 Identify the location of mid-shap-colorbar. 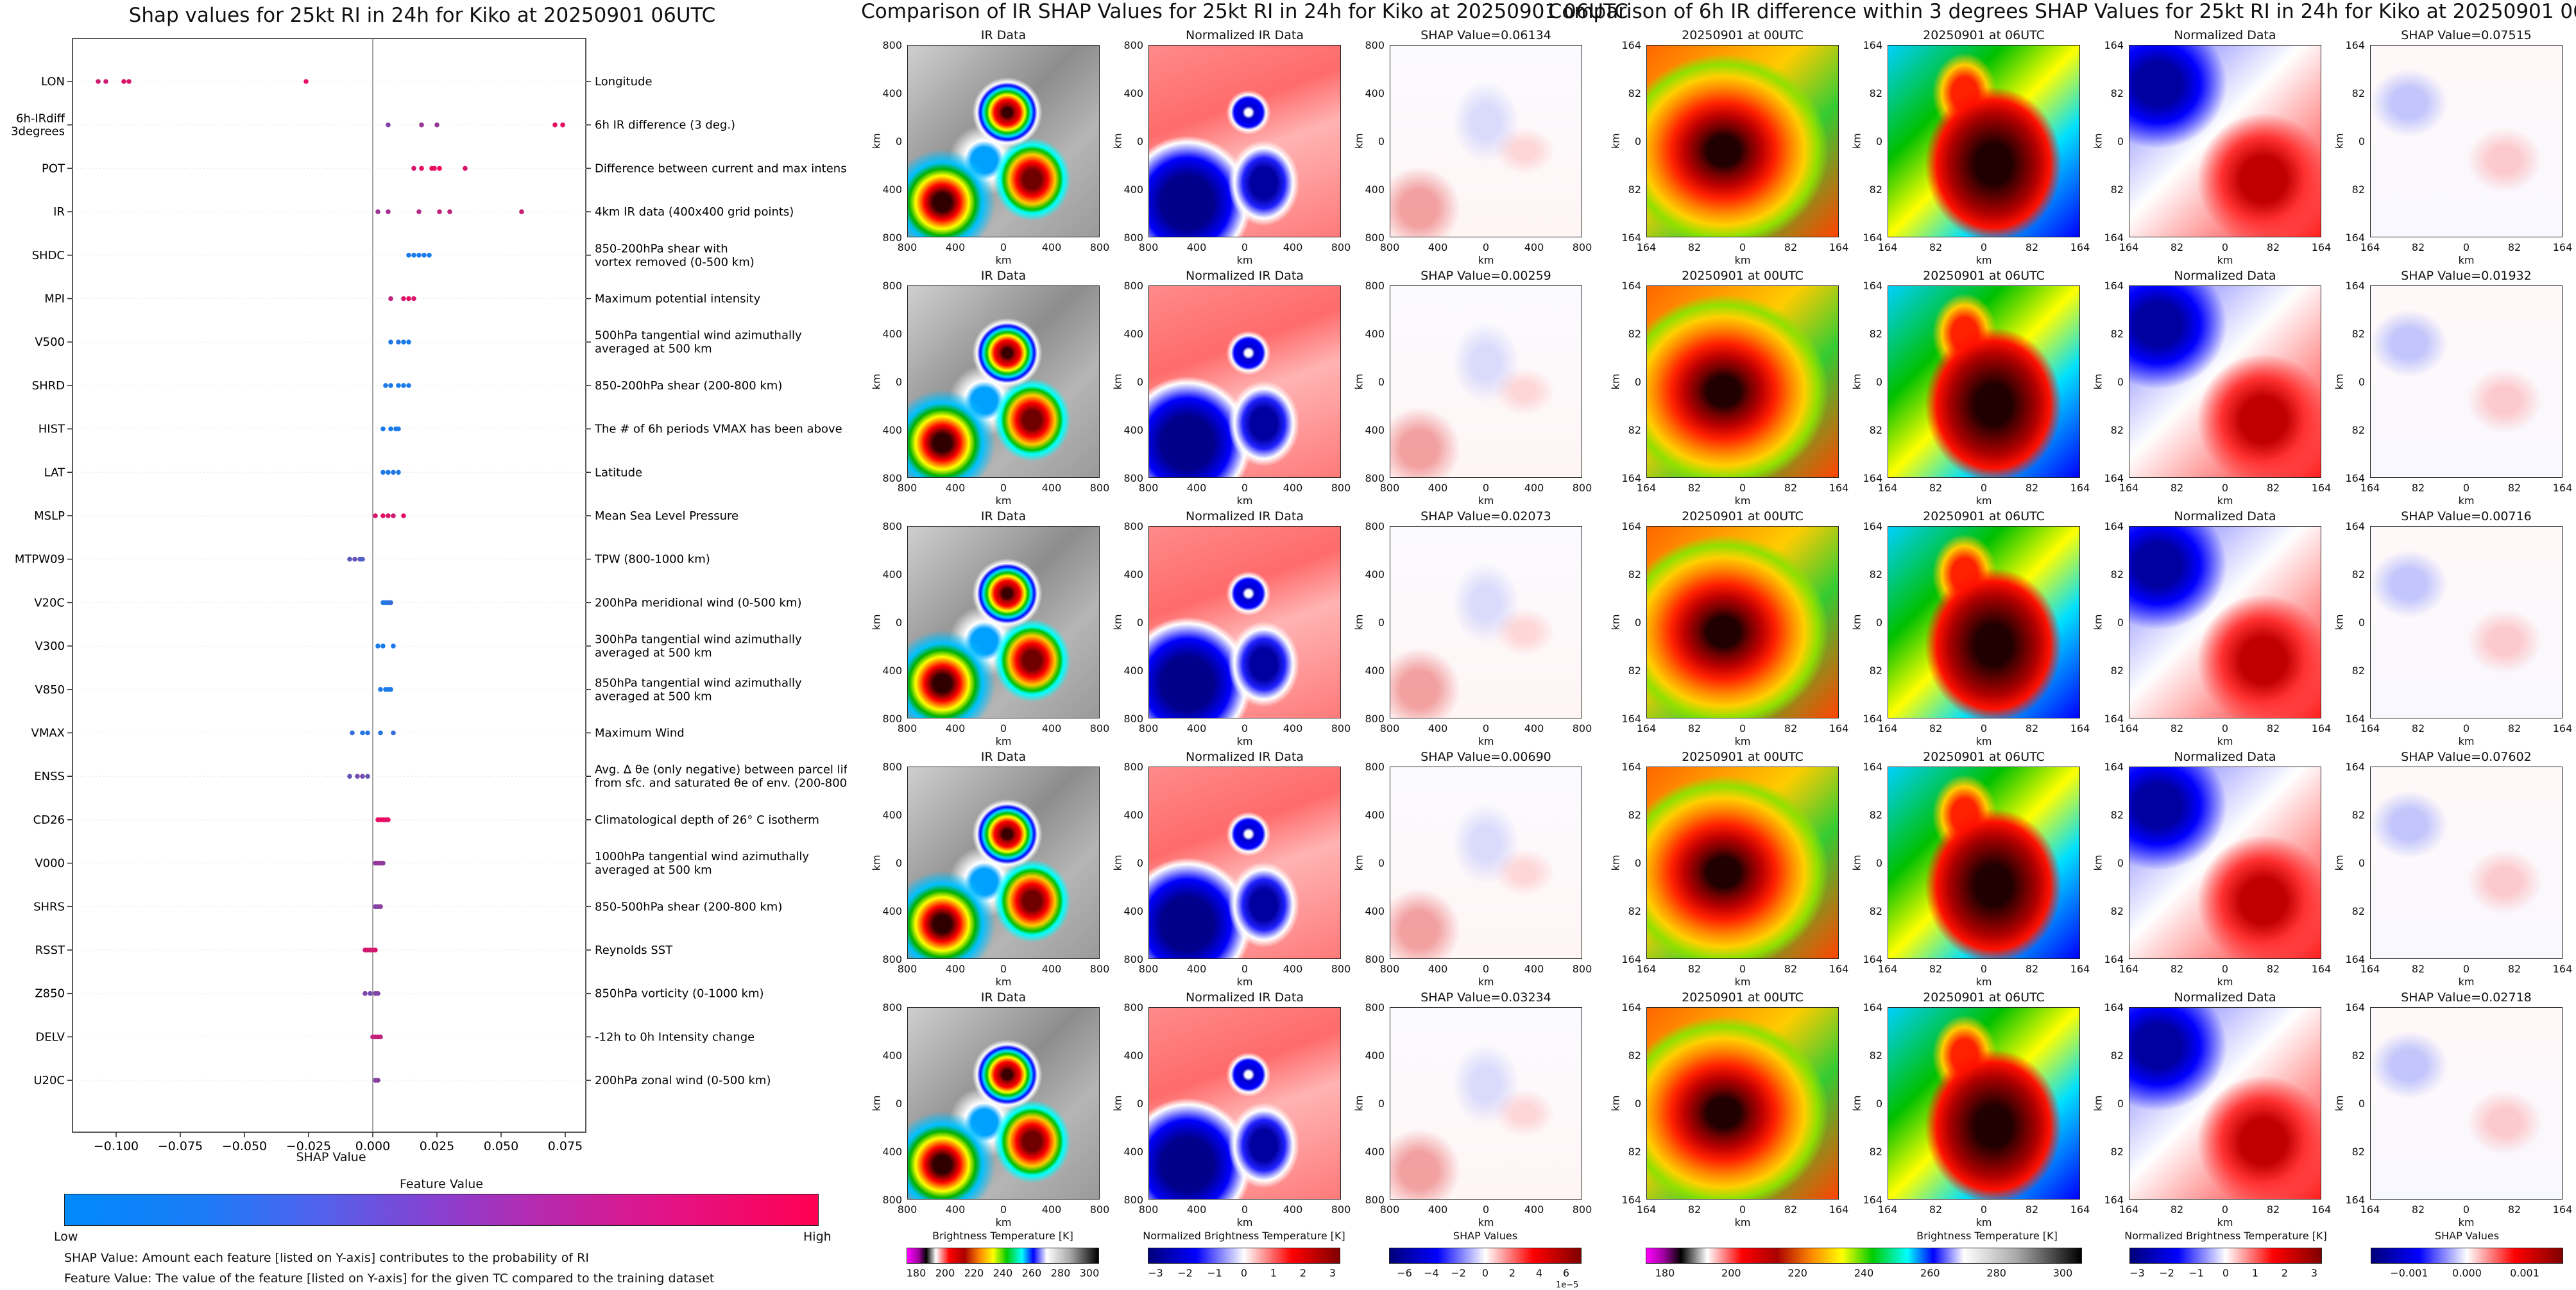
(1485, 1256).